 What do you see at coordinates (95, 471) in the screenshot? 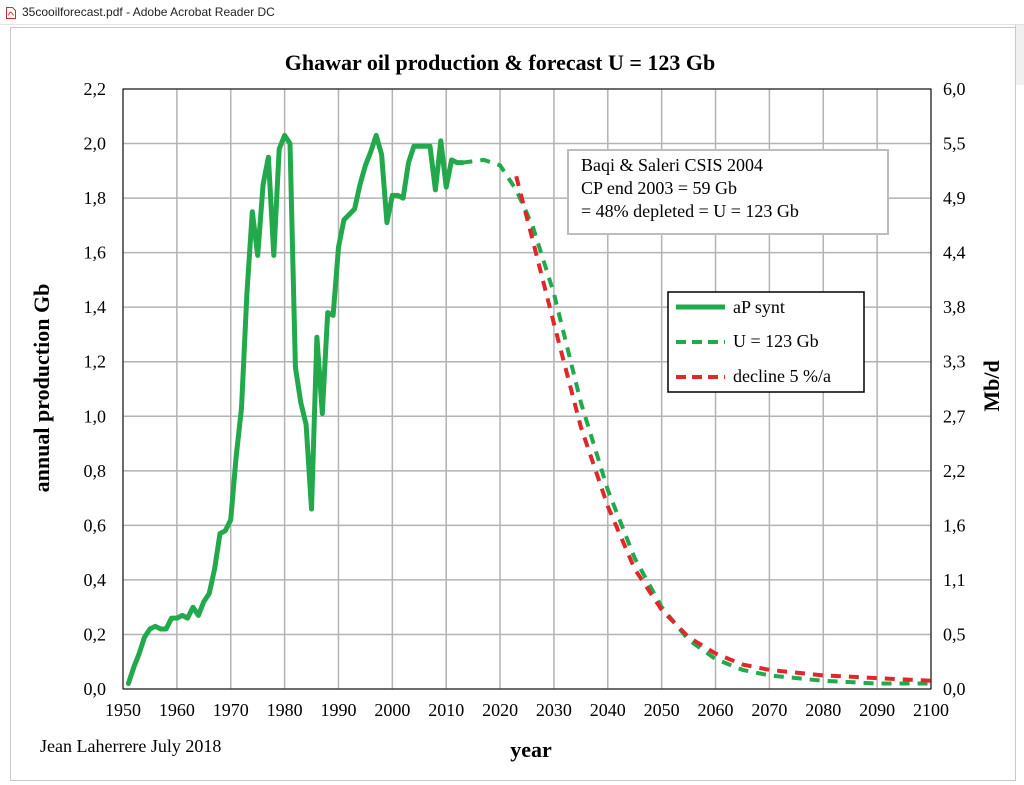
I see `y-tick-label: 0,8` at bounding box center [95, 471].